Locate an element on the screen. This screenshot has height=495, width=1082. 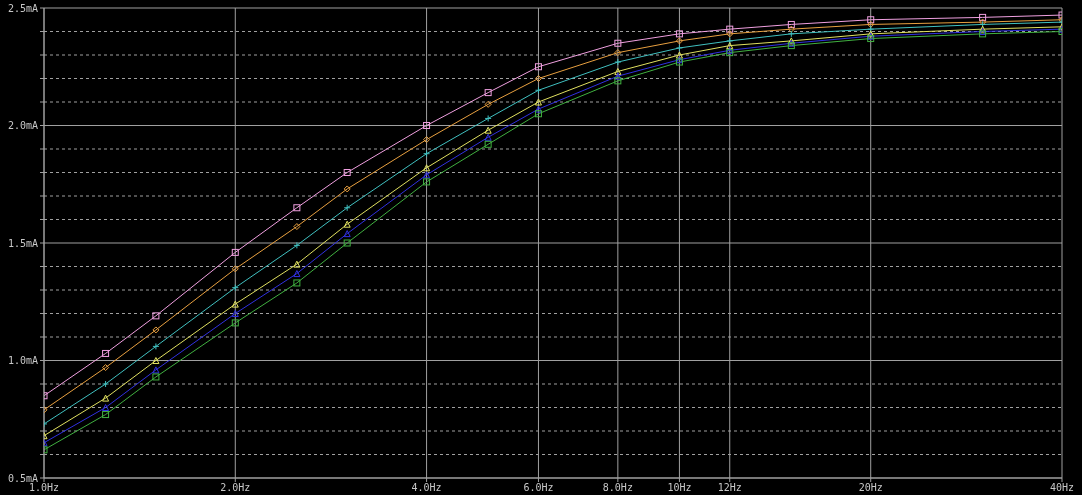
x-tick-label: 1.0Hz is located at coordinates (44, 488).